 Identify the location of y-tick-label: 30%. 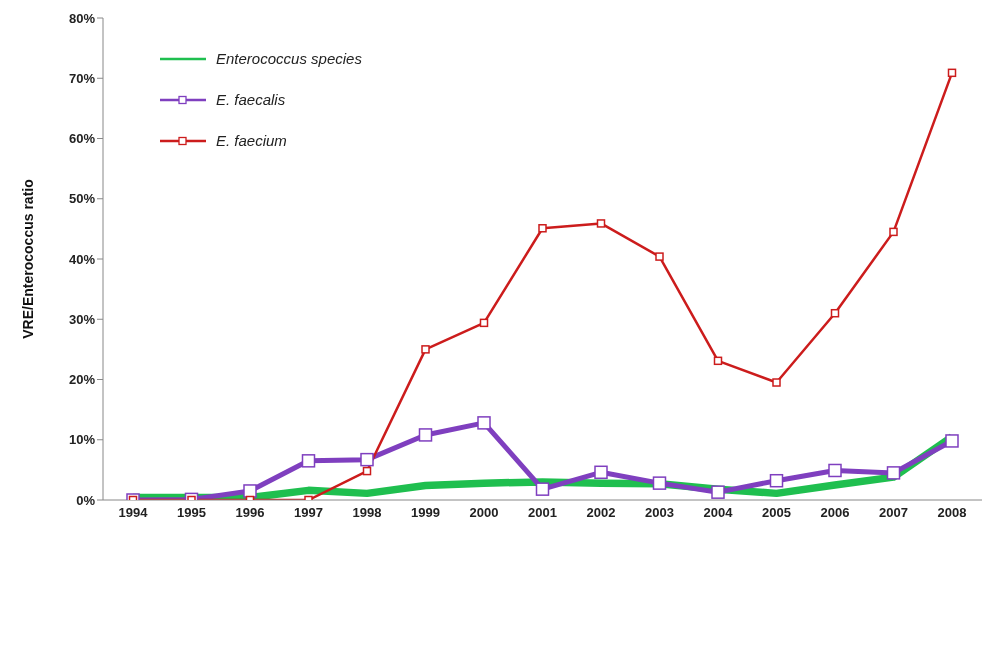
(82, 319).